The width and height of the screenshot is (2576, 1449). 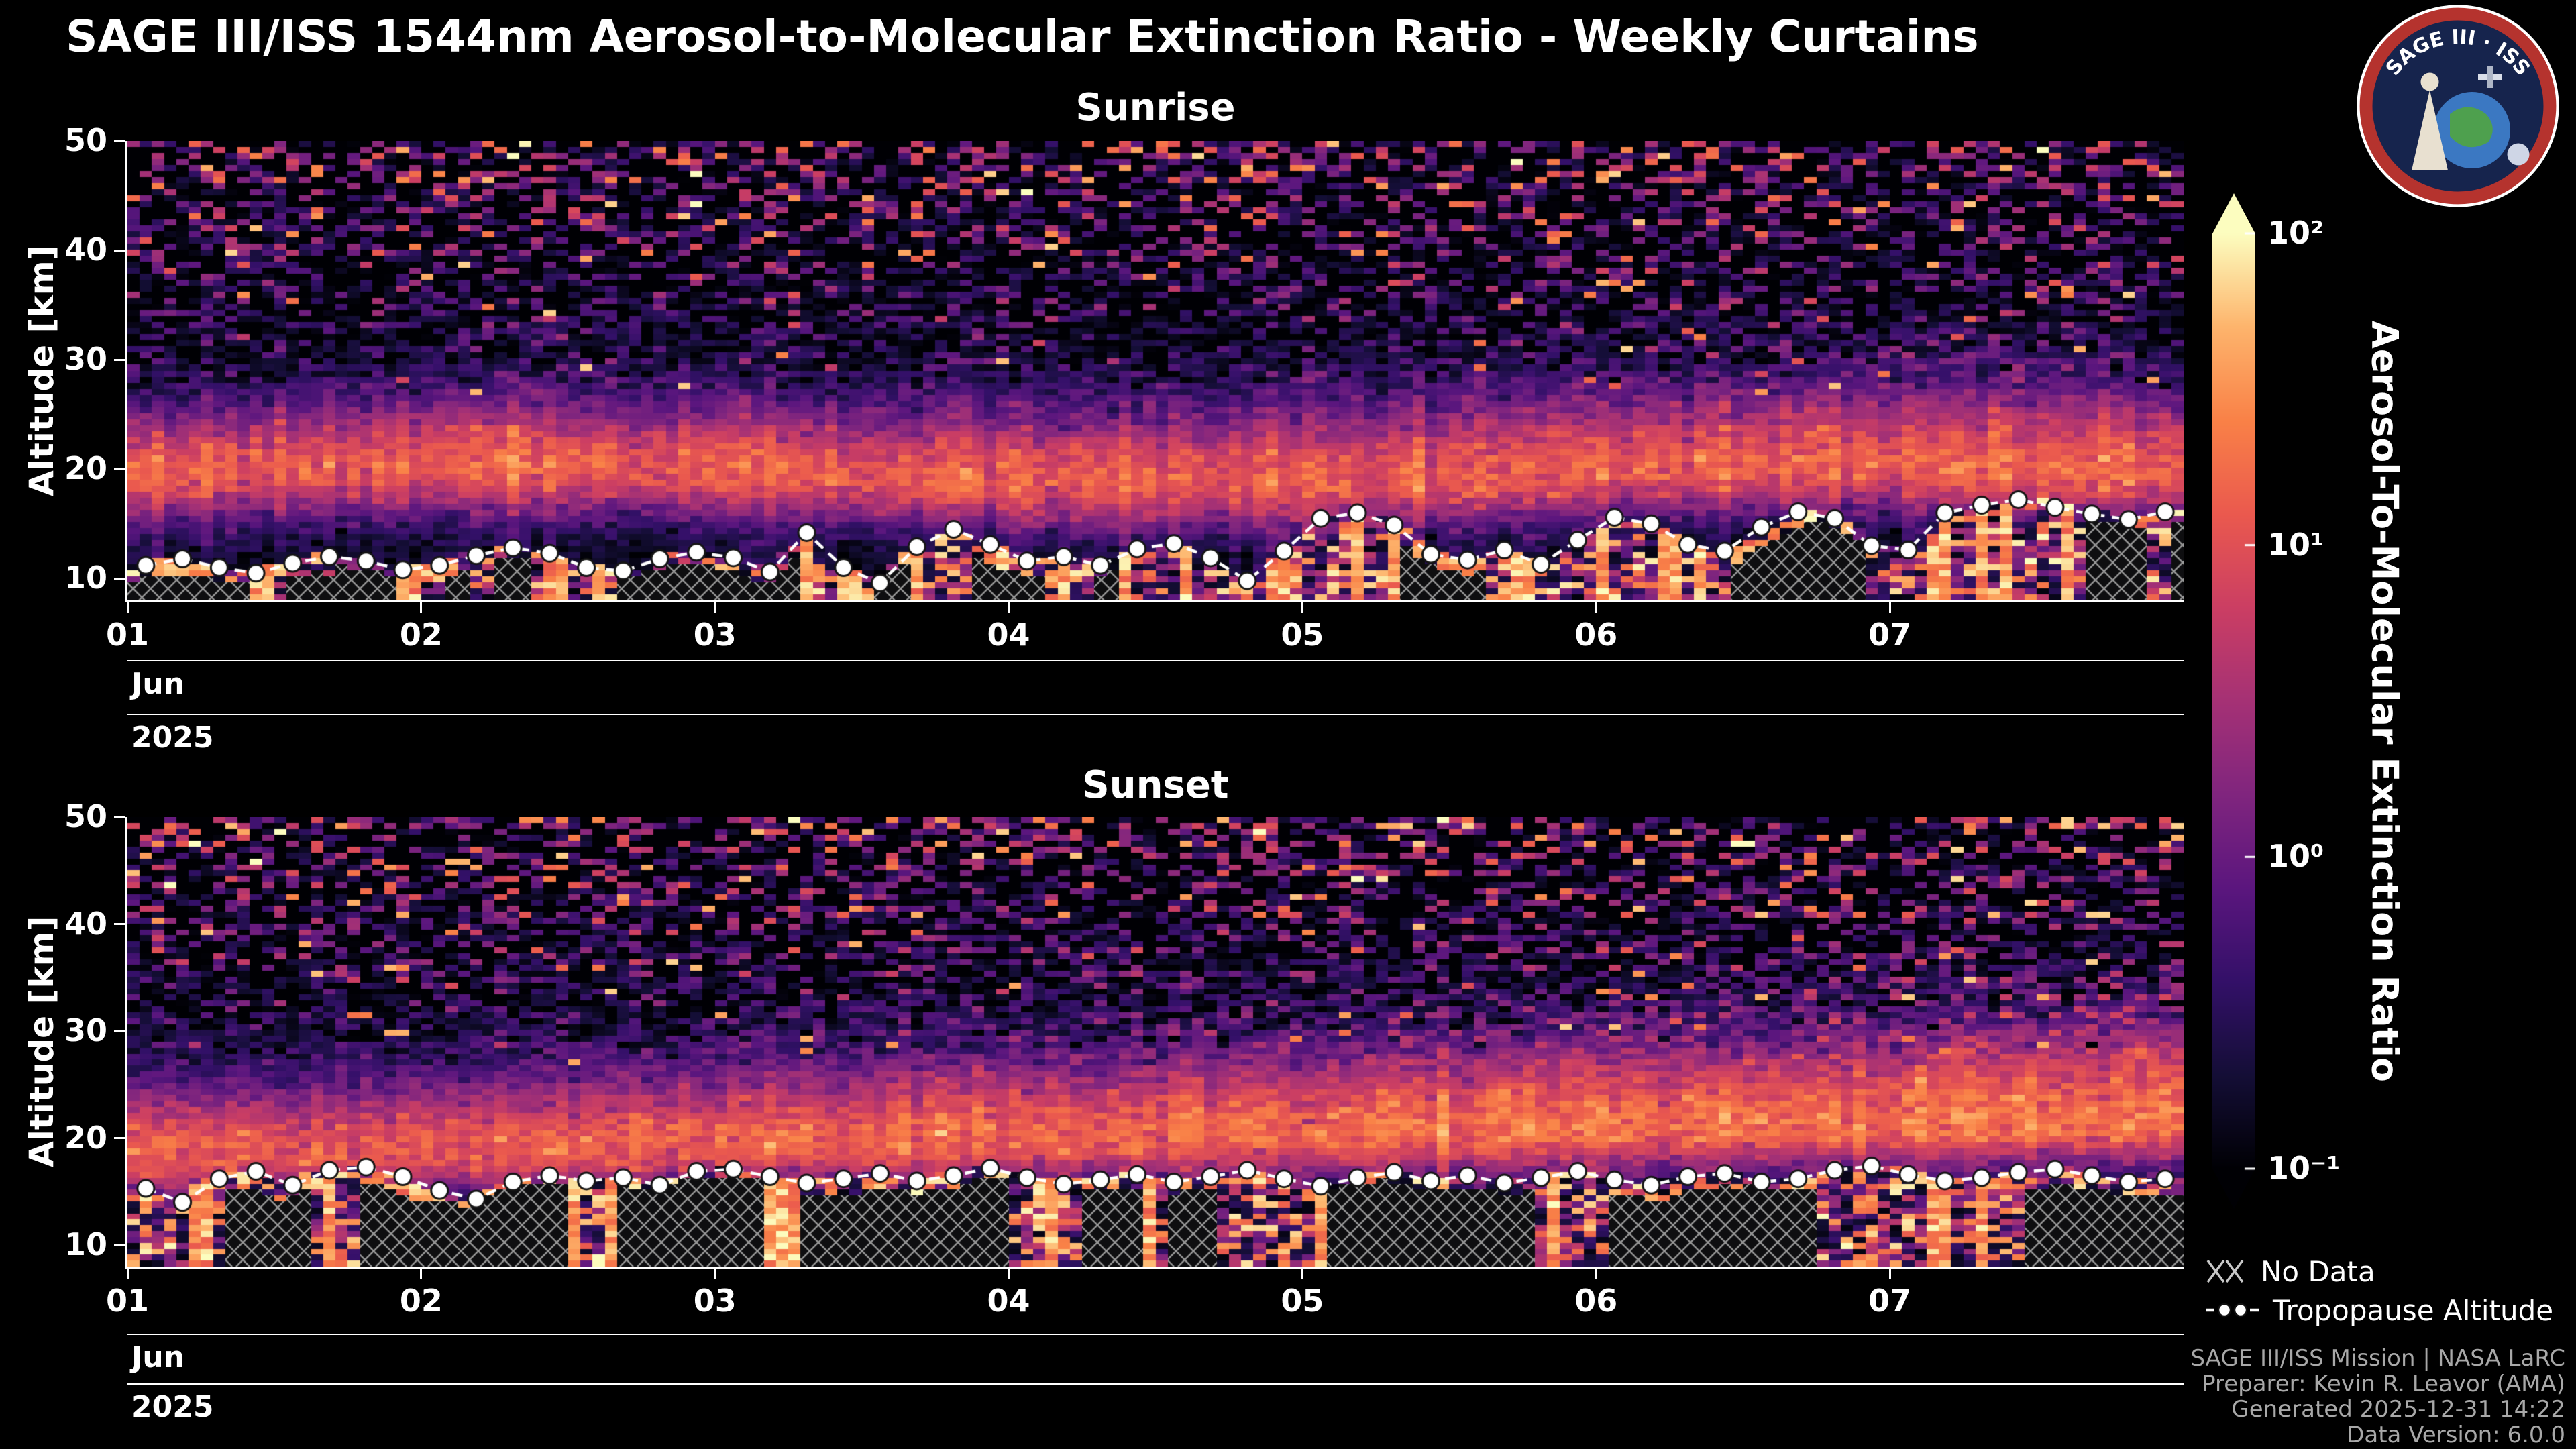 What do you see at coordinates (2295, 544) in the screenshot?
I see `colorbar-tick-label: 10¹` at bounding box center [2295, 544].